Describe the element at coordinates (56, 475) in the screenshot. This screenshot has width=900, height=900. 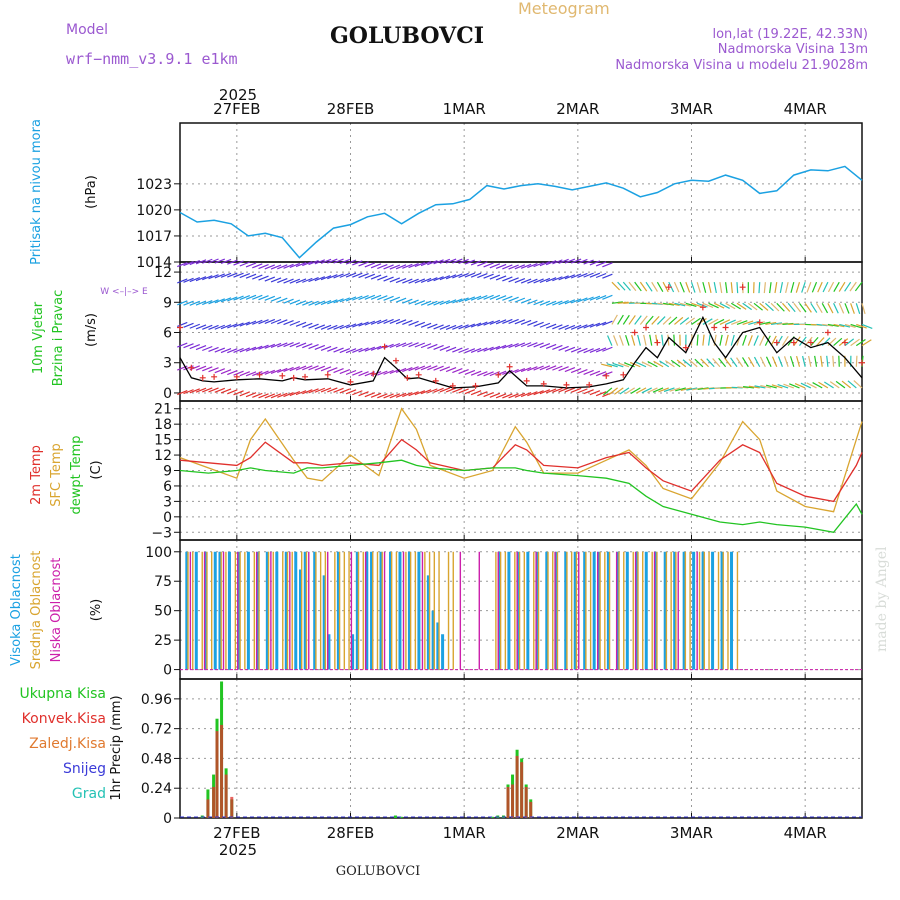
I see `temp-ylabel-sfc: SFC Temp` at that location.